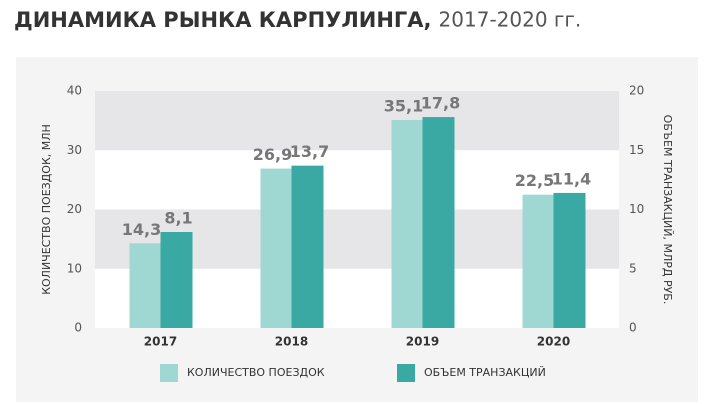 The width and height of the screenshot is (711, 404). What do you see at coordinates (46, 209) in the screenshot?
I see `y-axis-label: КОЛИЧЕСТВО ПОЕЗДОК, МЛН` at bounding box center [46, 209].